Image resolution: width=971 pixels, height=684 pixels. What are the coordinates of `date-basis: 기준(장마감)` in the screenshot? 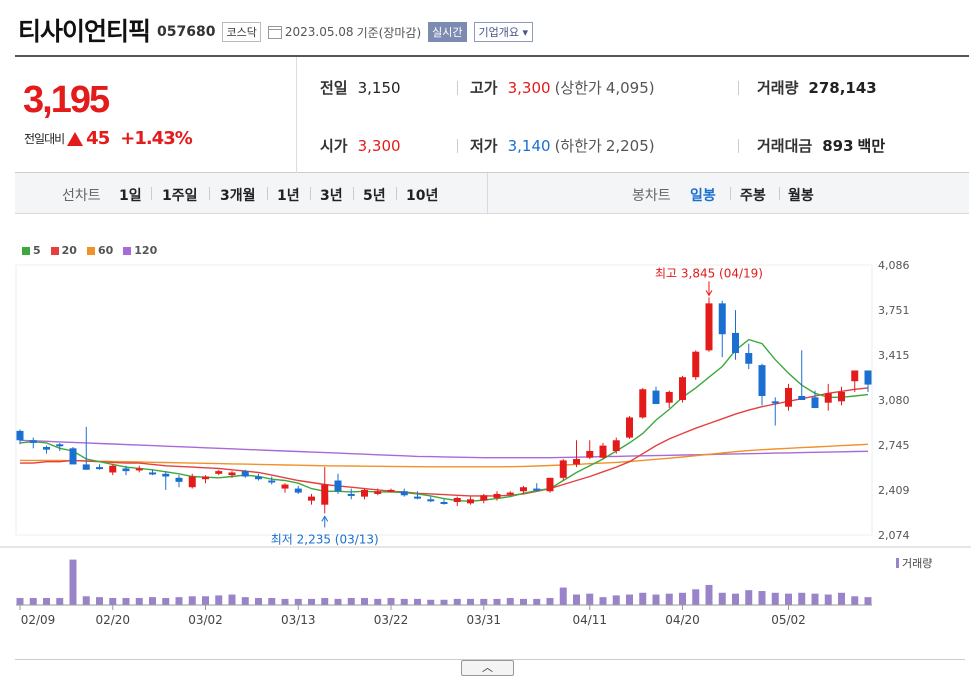 It's located at (389, 32).